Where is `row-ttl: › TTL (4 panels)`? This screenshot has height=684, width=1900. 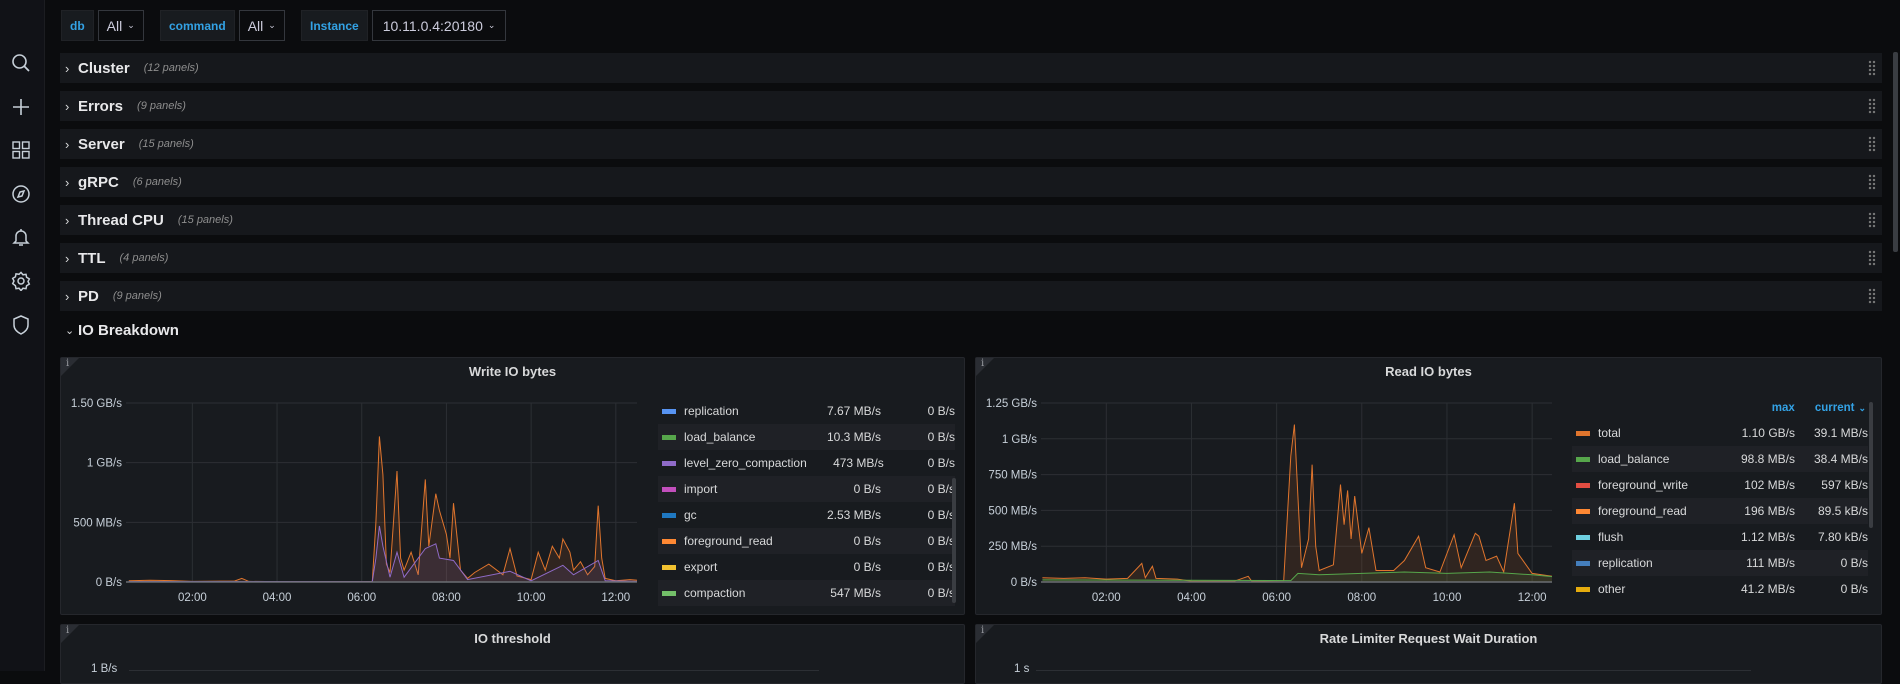 row-ttl: › TTL (4 panels) is located at coordinates (971, 258).